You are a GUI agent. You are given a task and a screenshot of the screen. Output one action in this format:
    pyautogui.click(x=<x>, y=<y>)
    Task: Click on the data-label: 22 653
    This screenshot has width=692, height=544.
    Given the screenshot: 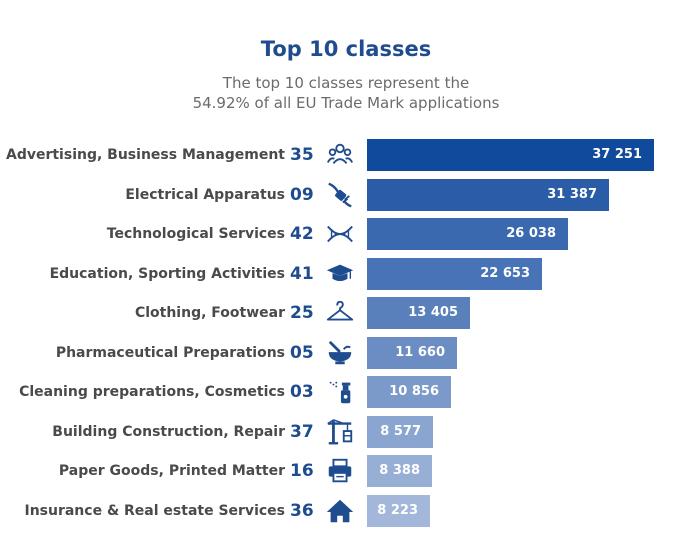 What is the action you would take?
    pyautogui.click(x=505, y=273)
    